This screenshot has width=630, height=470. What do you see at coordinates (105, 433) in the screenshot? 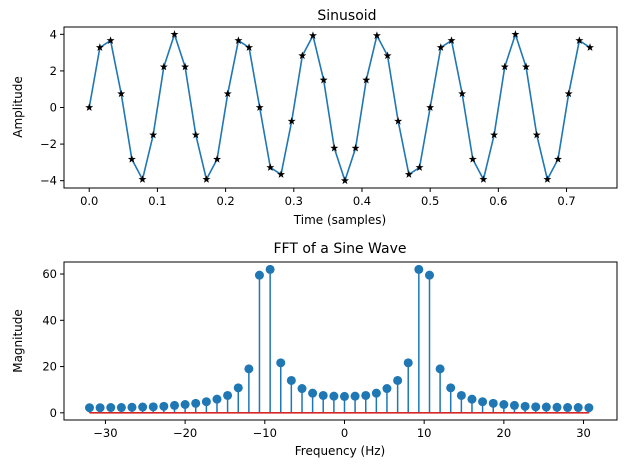
I see `fft-xtick-label: −30` at bounding box center [105, 433].